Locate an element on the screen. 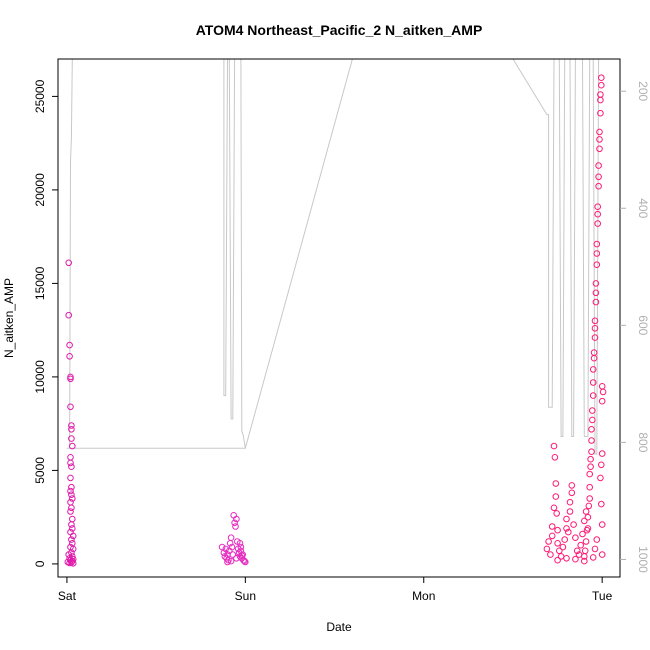 The image size is (650, 650). x-tick-label: Sat is located at coordinates (67, 596).